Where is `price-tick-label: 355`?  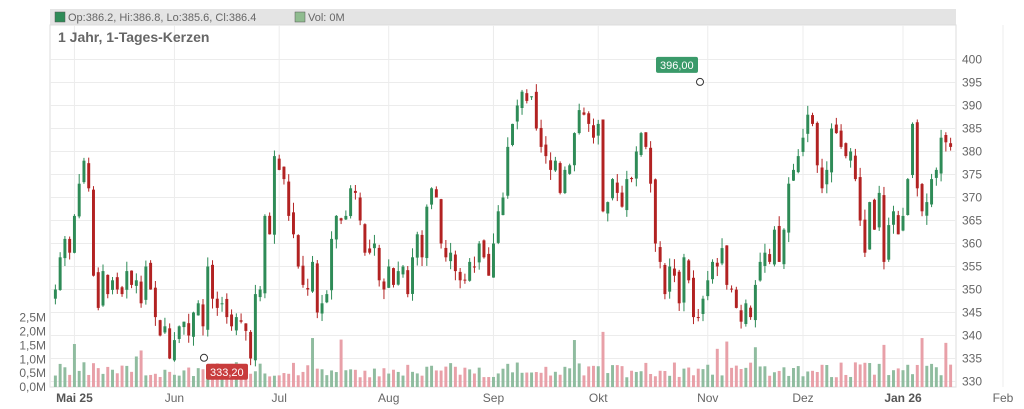 price-tick-label: 355 is located at coordinates (972, 267).